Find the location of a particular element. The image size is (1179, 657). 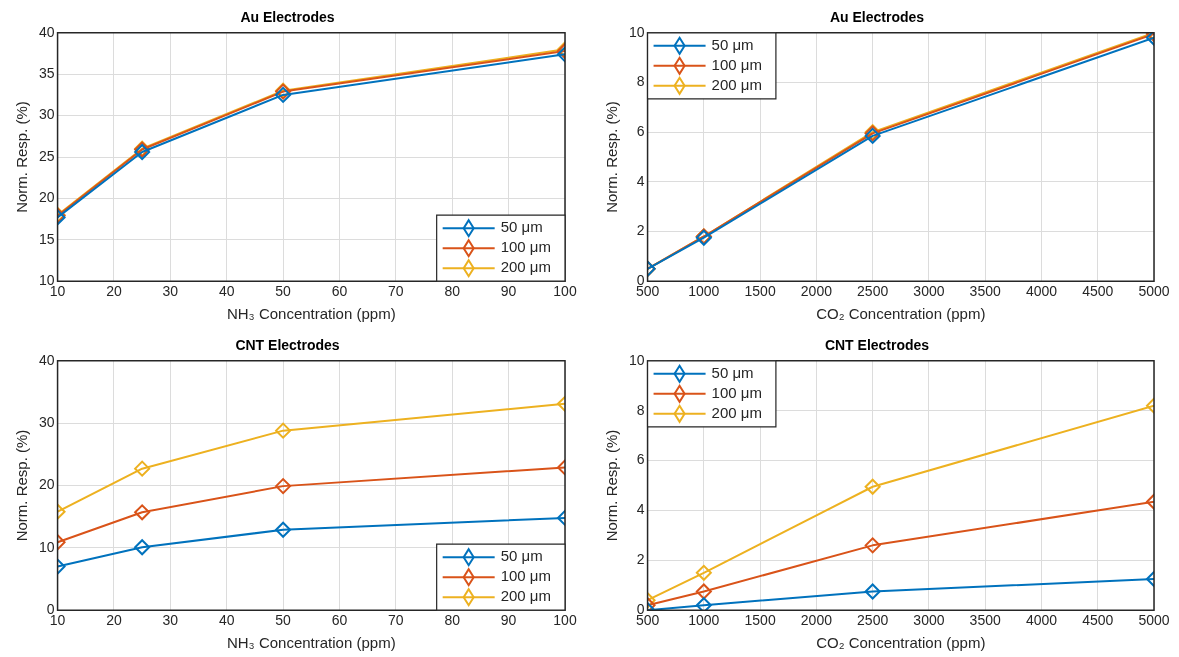

y-tick-label: 25 is located at coordinates (46, 155).